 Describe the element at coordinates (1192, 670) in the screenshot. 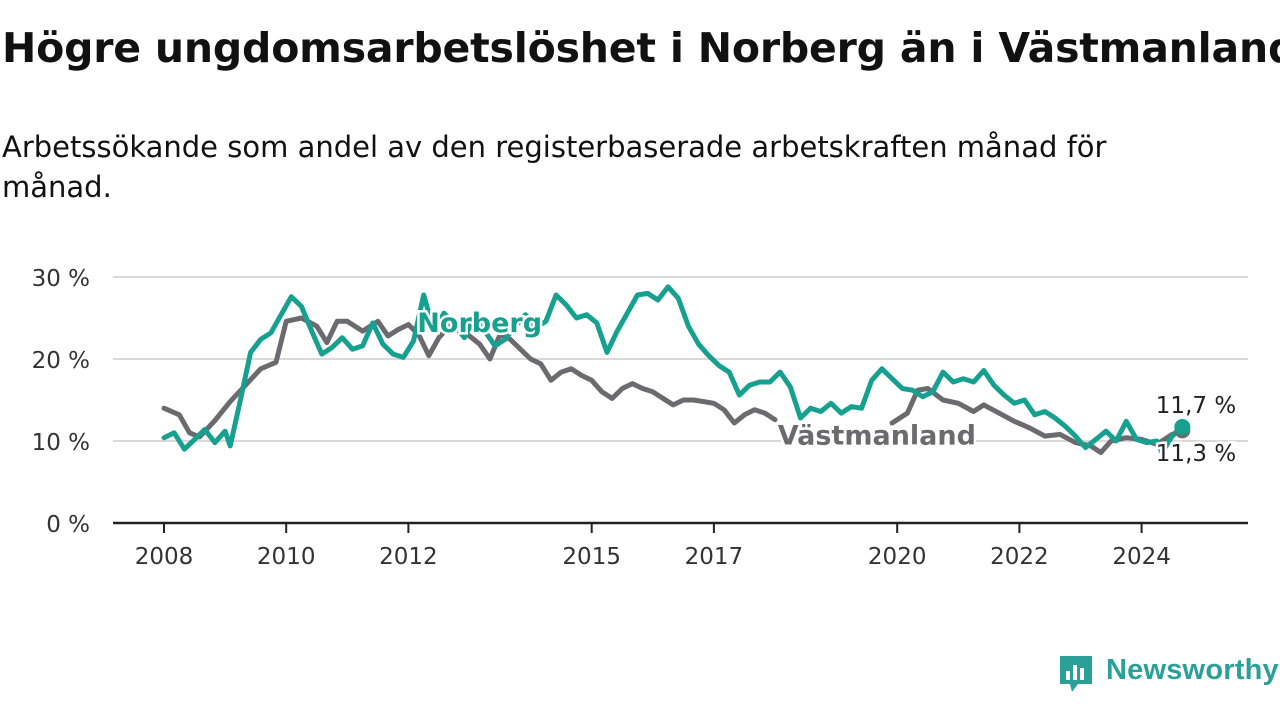

I see `brand-name: Newsworthy` at that location.